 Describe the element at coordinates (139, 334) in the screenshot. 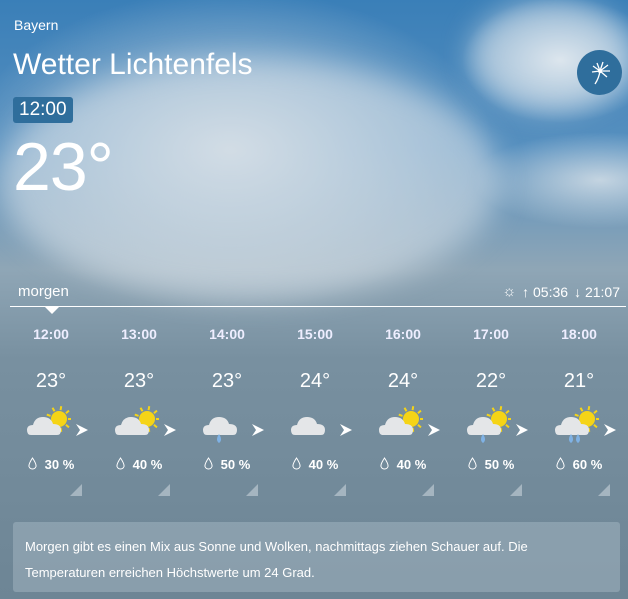

I see `hour-time: 13:00` at that location.